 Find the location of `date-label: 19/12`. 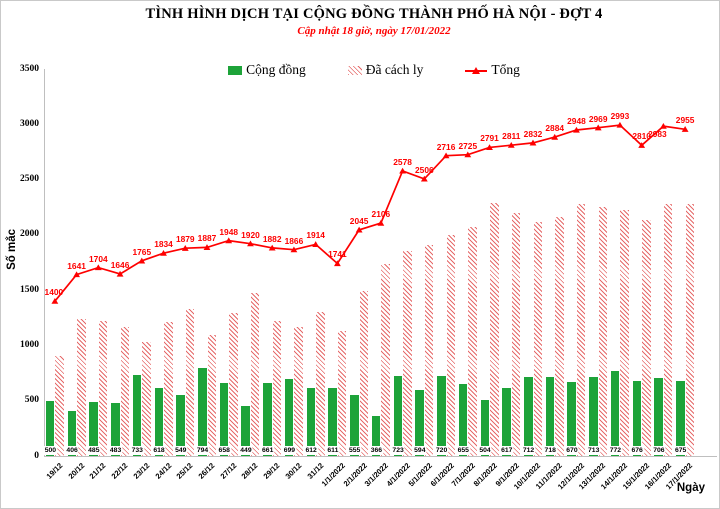

date-label: 19/12 is located at coordinates (54, 471).